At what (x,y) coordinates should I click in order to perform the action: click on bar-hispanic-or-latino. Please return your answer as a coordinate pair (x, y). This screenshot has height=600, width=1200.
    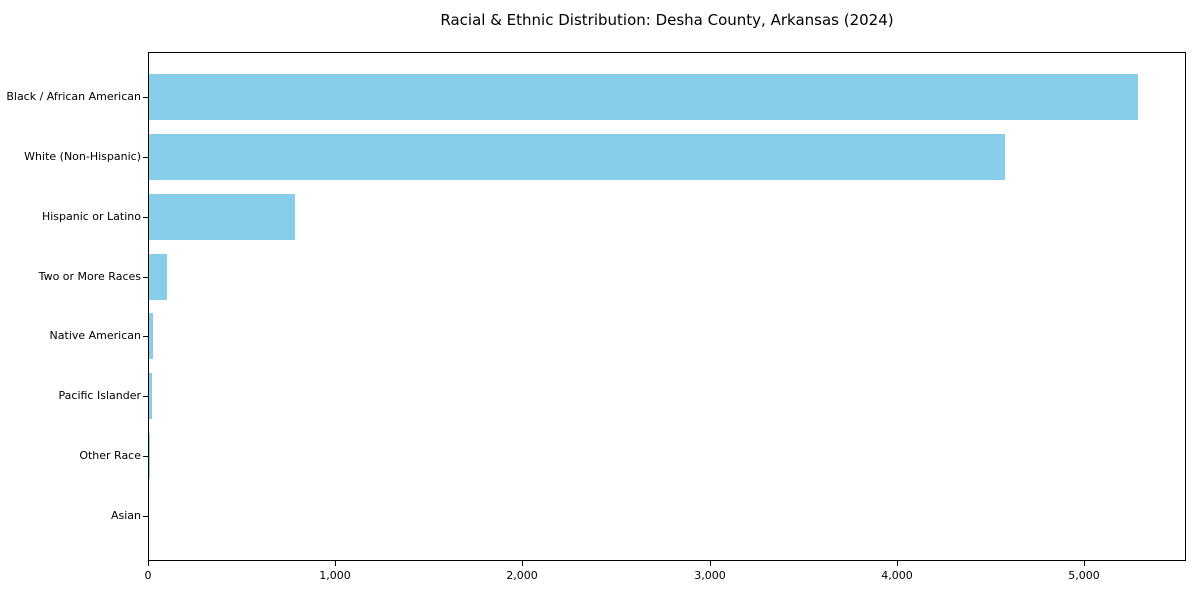
    Looking at the image, I should click on (222, 217).